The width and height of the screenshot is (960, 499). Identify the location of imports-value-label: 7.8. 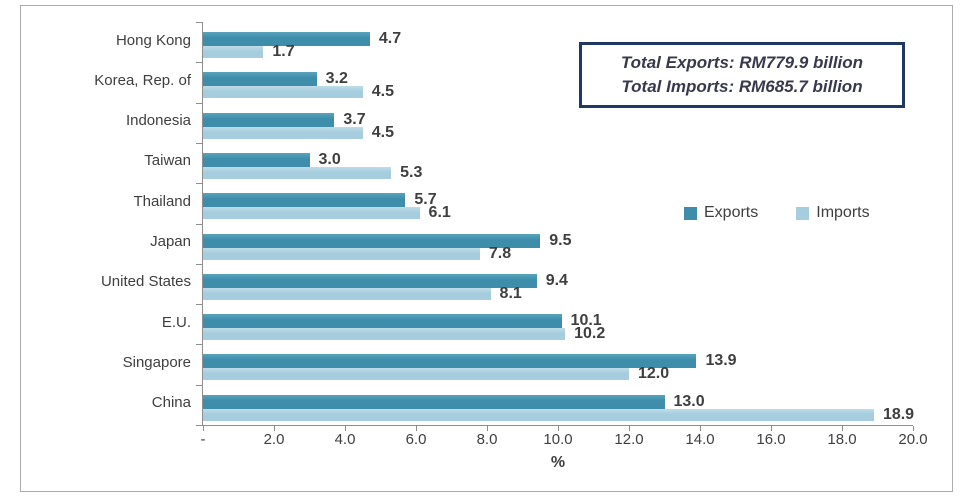
(500, 253).